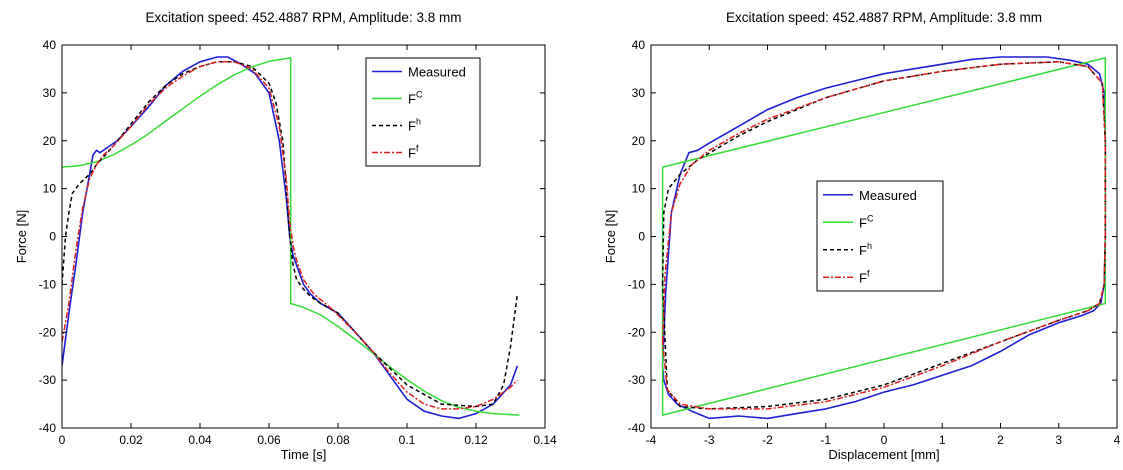  Describe the element at coordinates (269, 440) in the screenshot. I see `x-tick-label: 0.06` at that location.